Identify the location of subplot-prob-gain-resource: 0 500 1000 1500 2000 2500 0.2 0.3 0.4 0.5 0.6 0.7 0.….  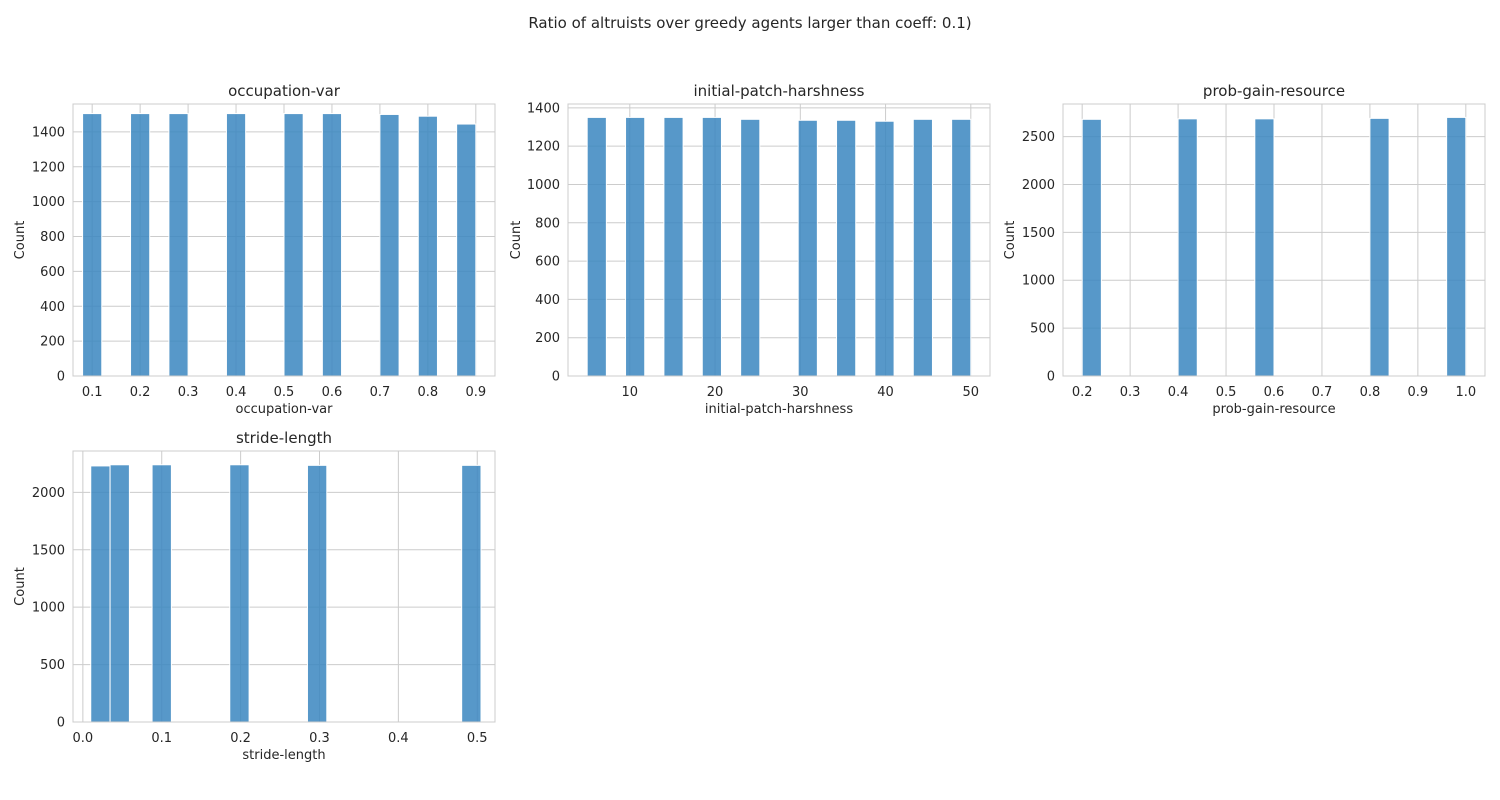
(1244, 249).